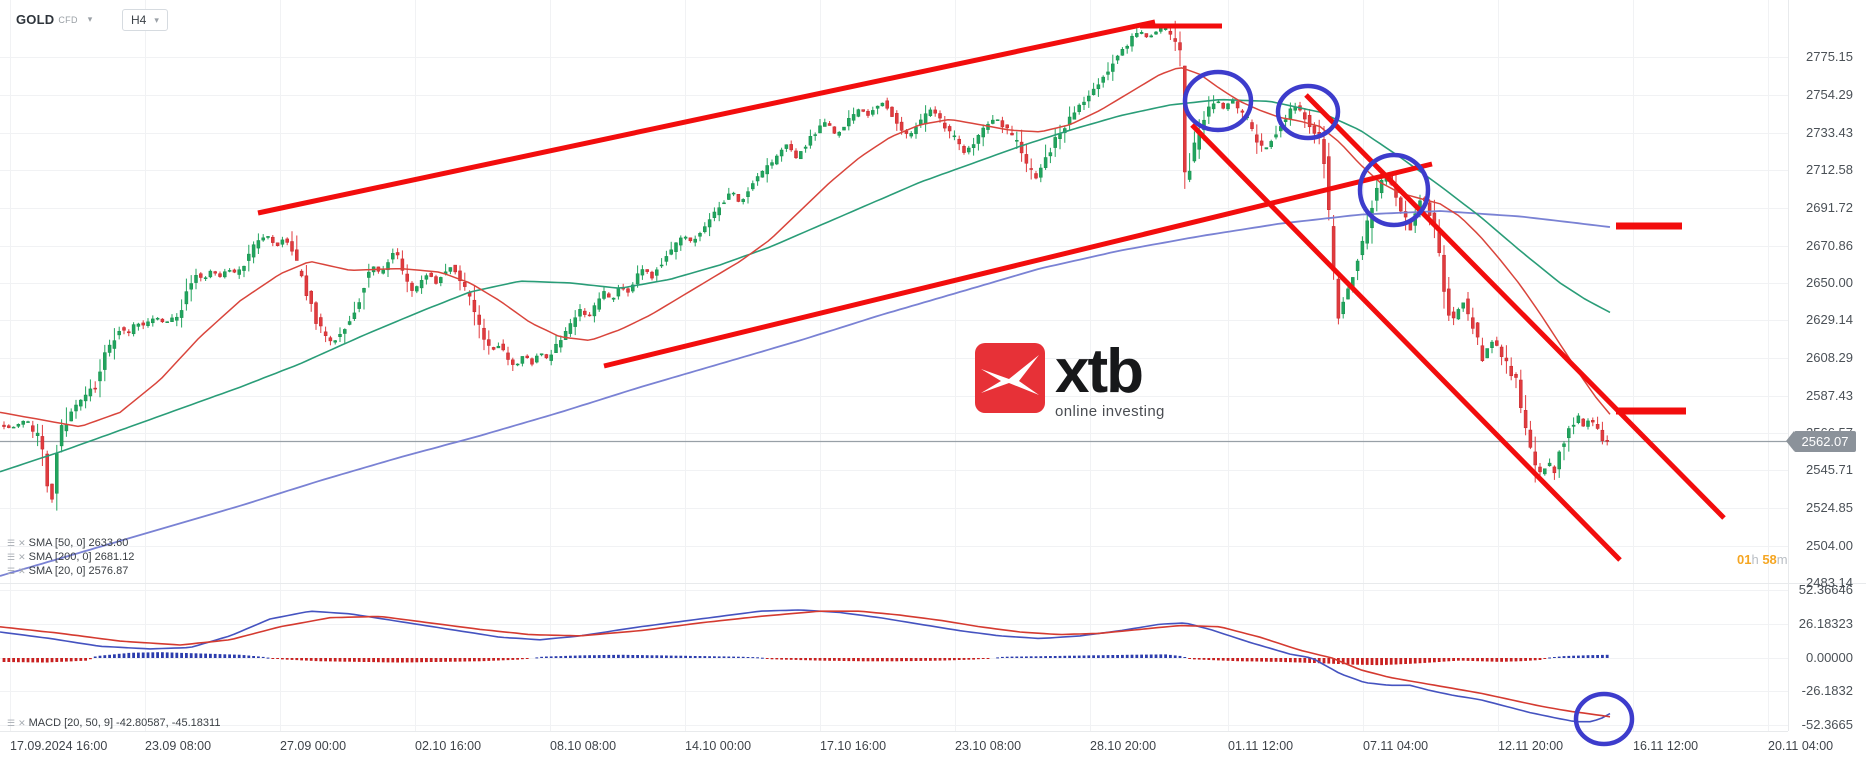 The height and width of the screenshot is (759, 1866). I want to click on time-axis-label: 23.10 08:00, so click(988, 746).